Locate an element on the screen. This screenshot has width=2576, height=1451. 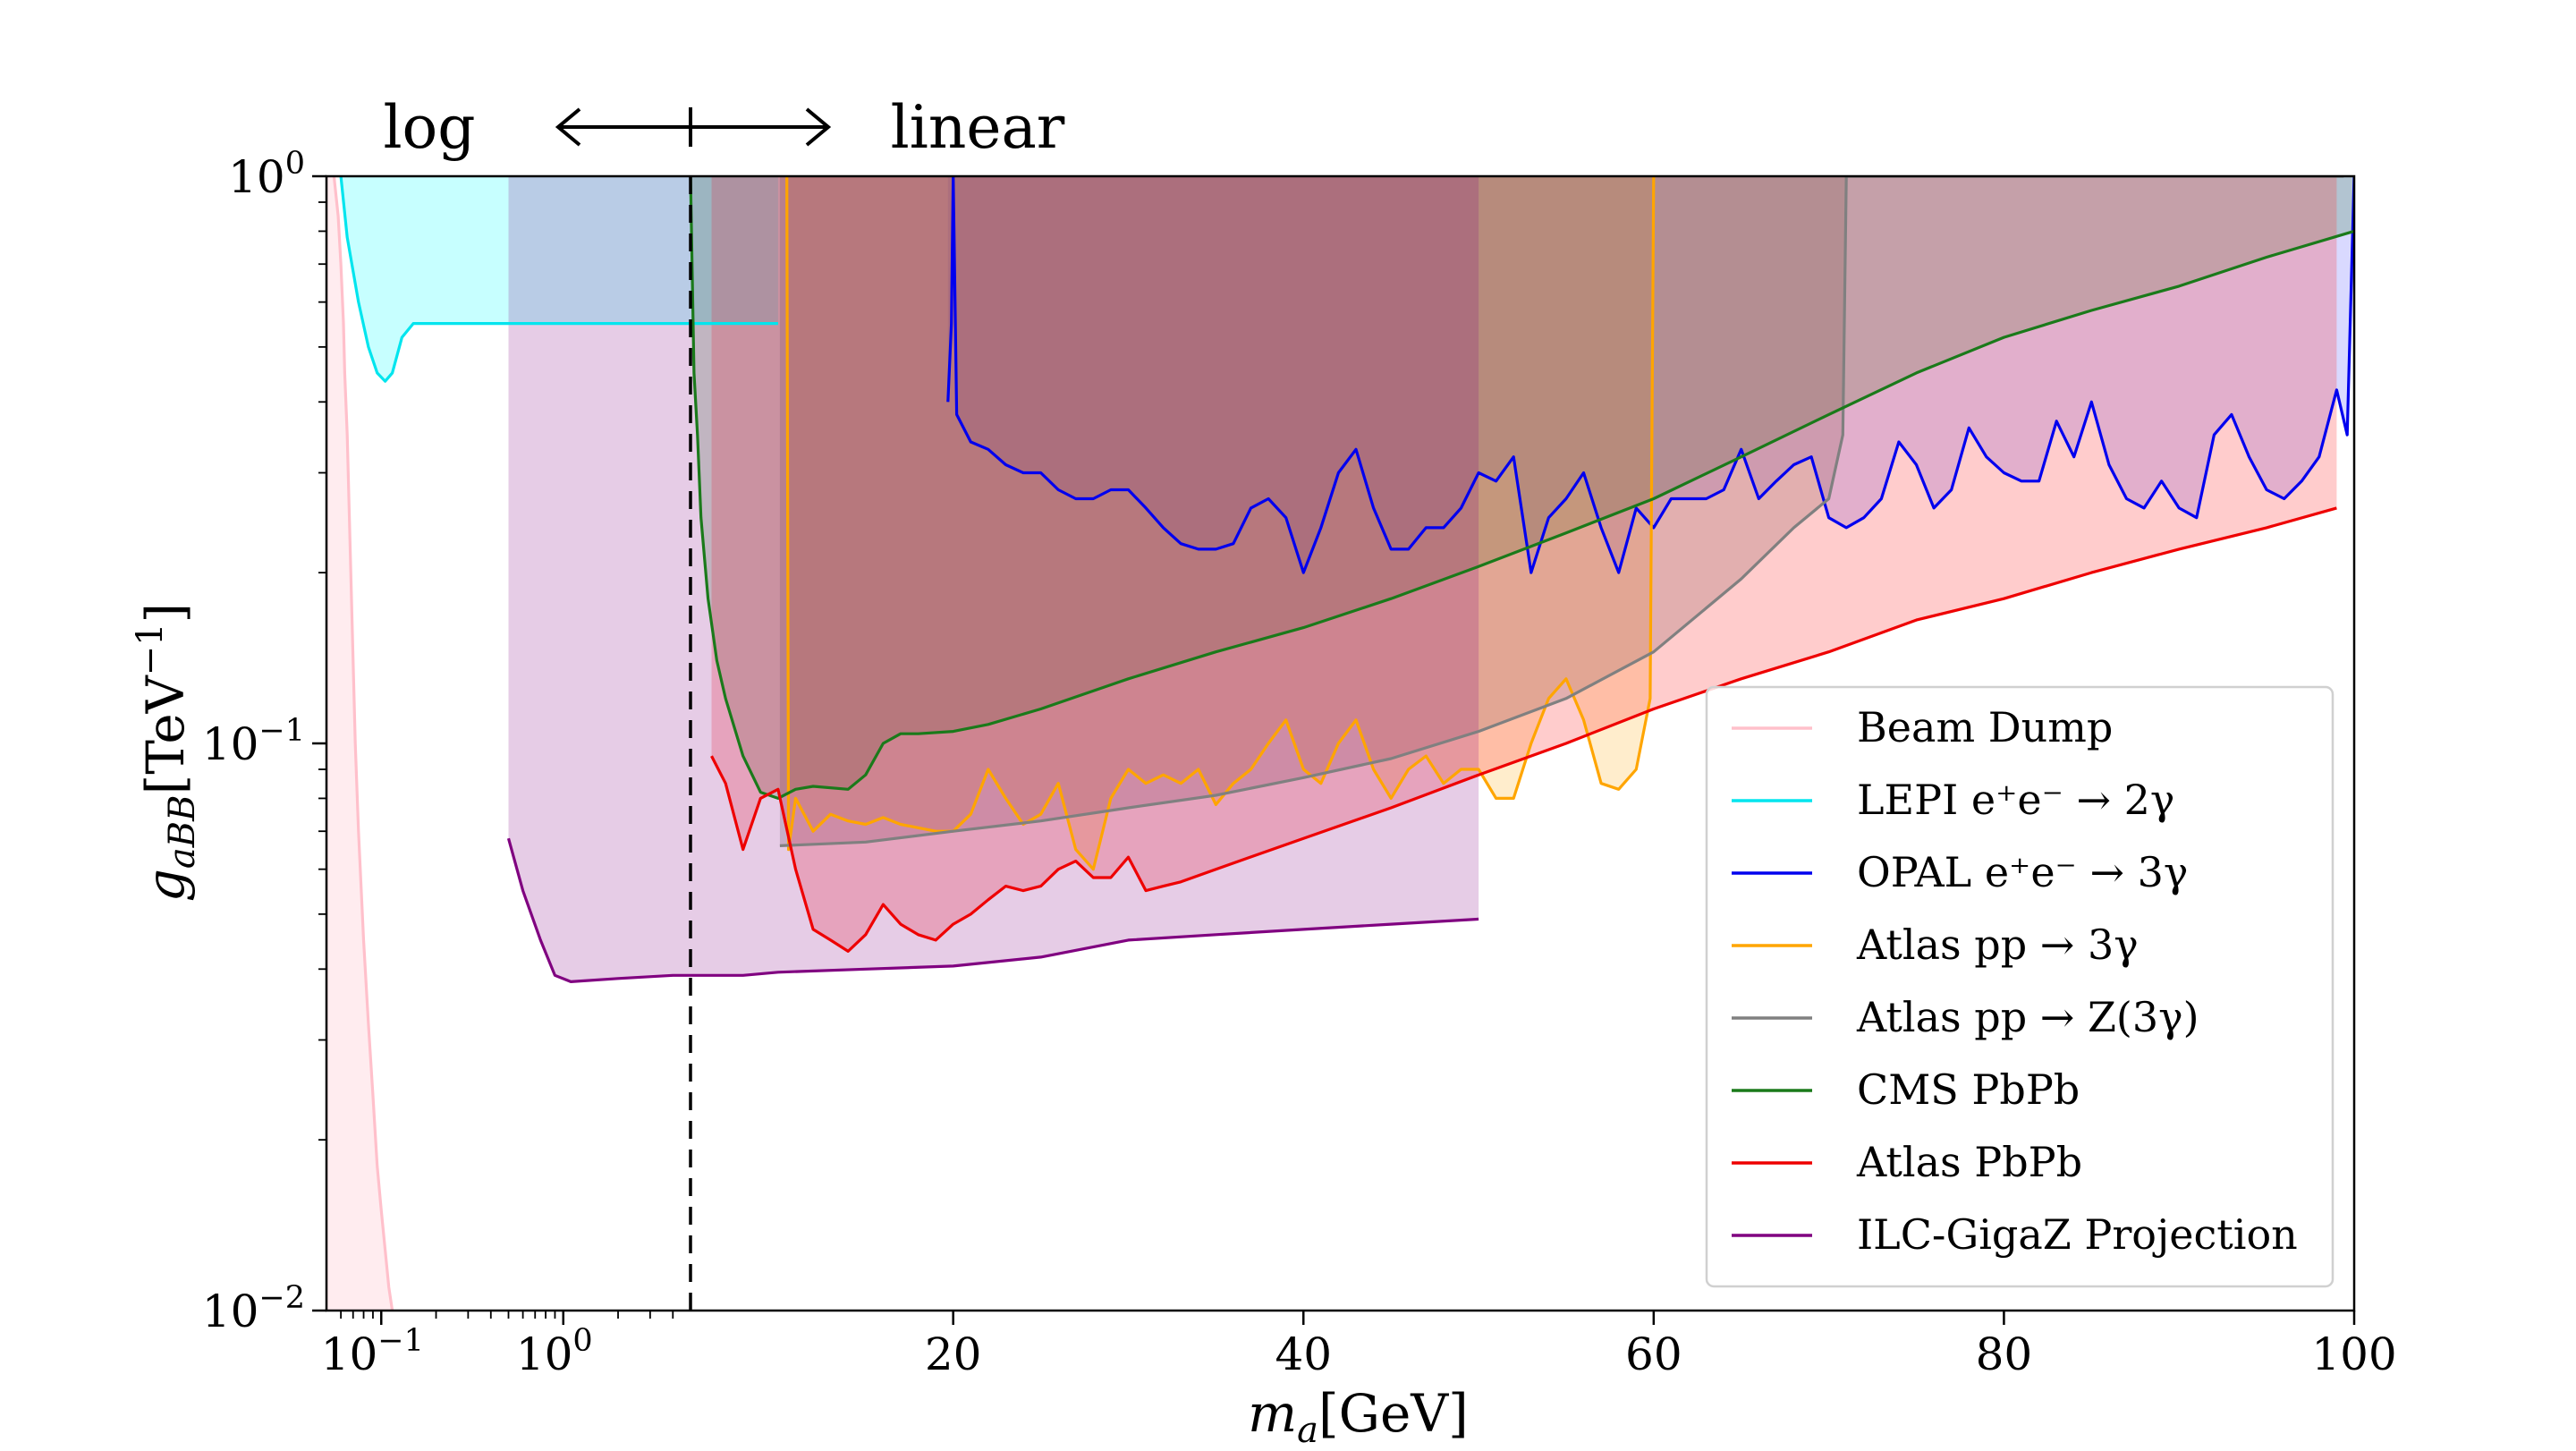
x-tick-label: 10⁻¹ is located at coordinates (372, 1351).